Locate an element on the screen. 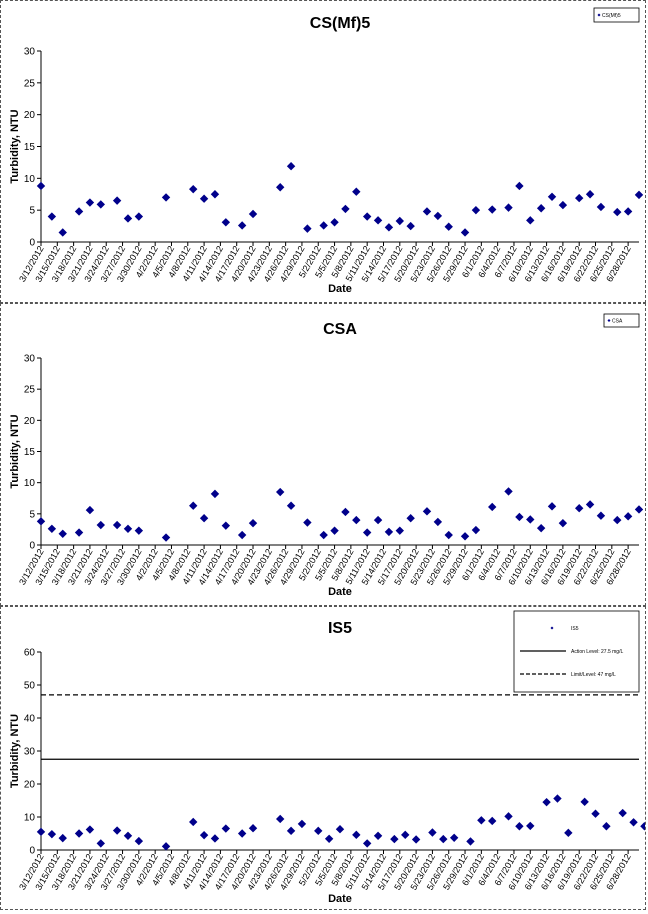 Image resolution: width=648 pixels, height=914 pixels. y-tick-label: 60 is located at coordinates (30, 653).